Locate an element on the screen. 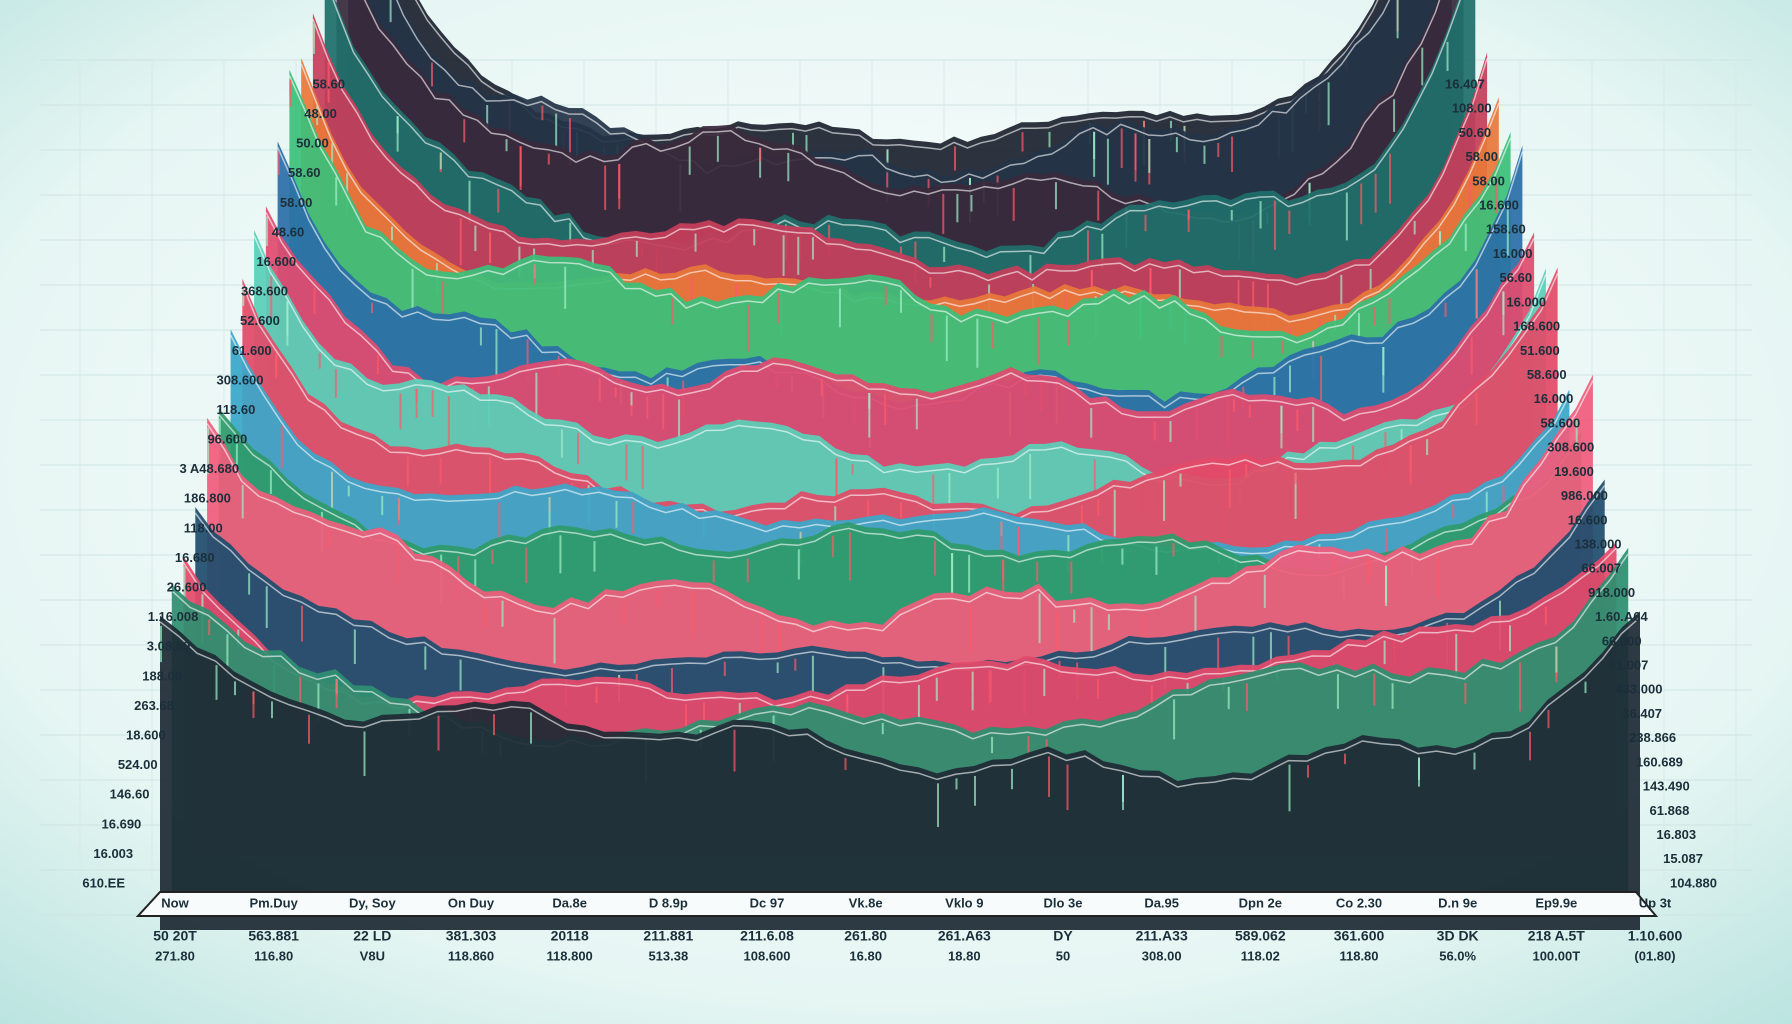 The width and height of the screenshot is (1792, 1024). bottom-label: Ep9.9e is located at coordinates (1556, 902).